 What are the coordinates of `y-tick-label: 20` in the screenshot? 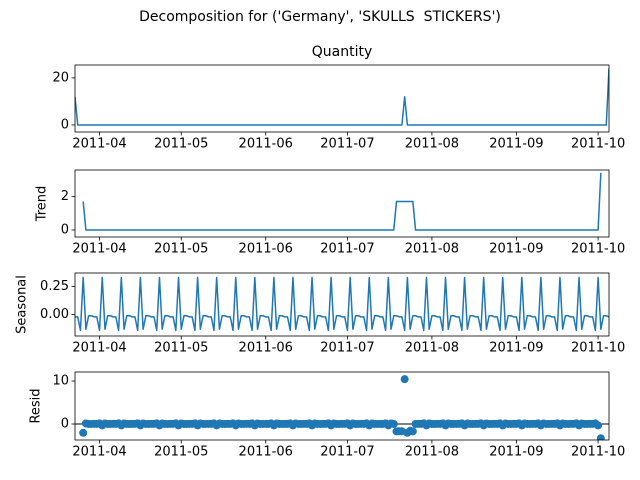 It's located at (60, 77).